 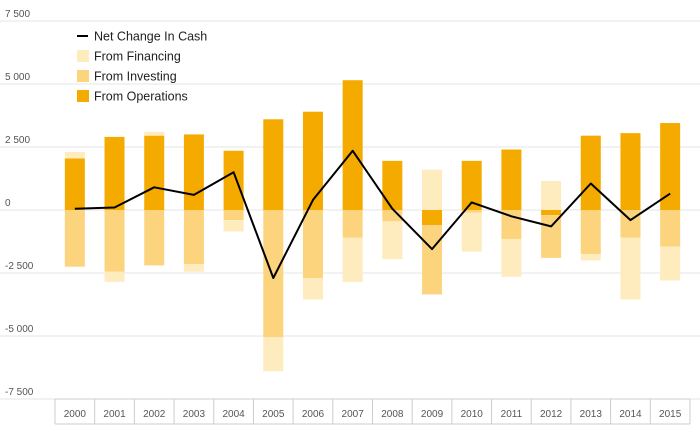 I want to click on y-tick-label: 5 000, so click(x=17, y=77).